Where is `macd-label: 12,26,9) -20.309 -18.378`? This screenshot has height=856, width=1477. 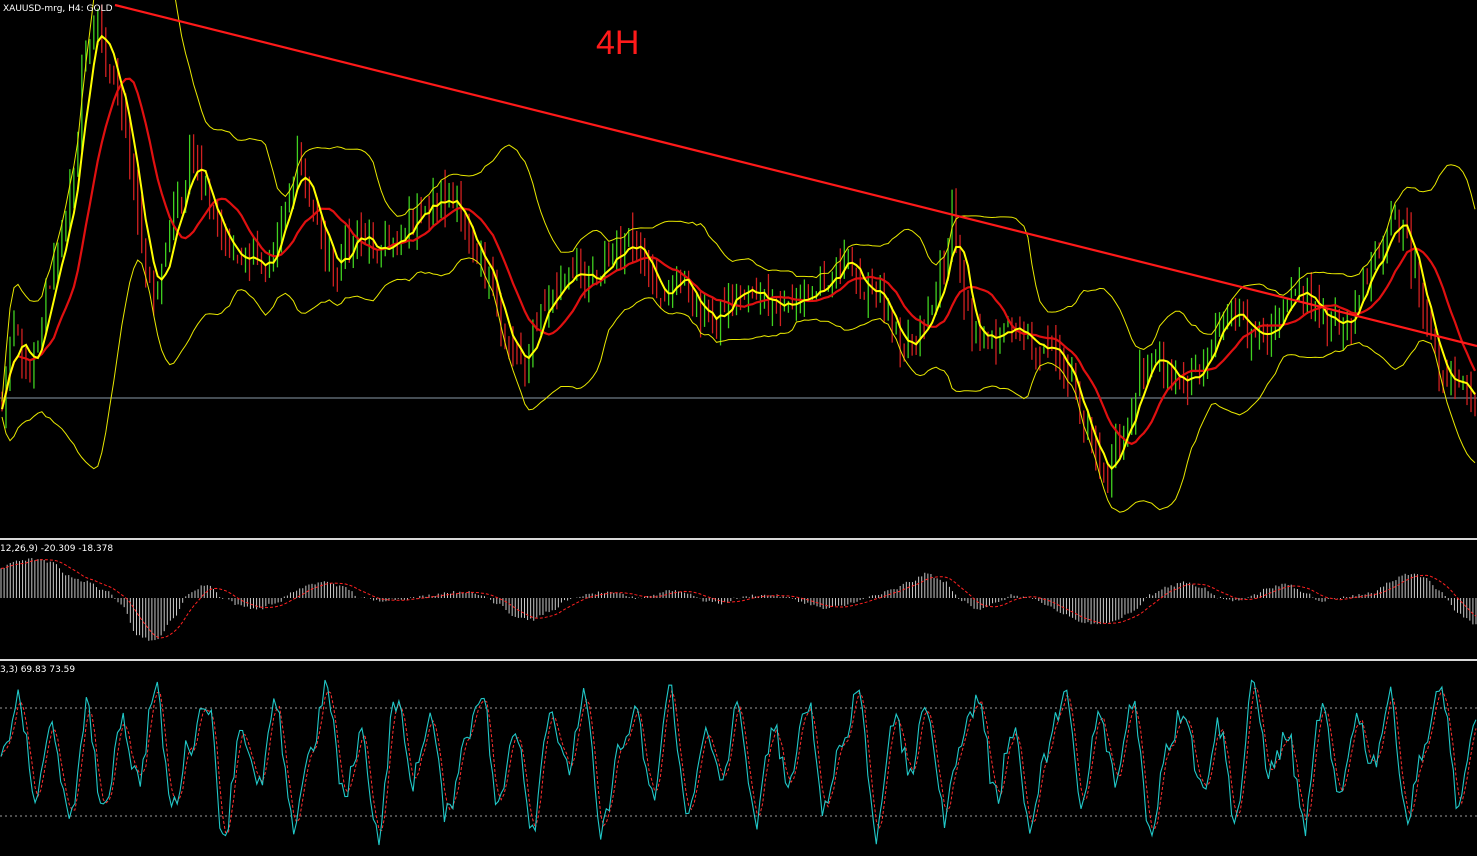 macd-label: 12,26,9) -20.309 -18.378 is located at coordinates (56, 549).